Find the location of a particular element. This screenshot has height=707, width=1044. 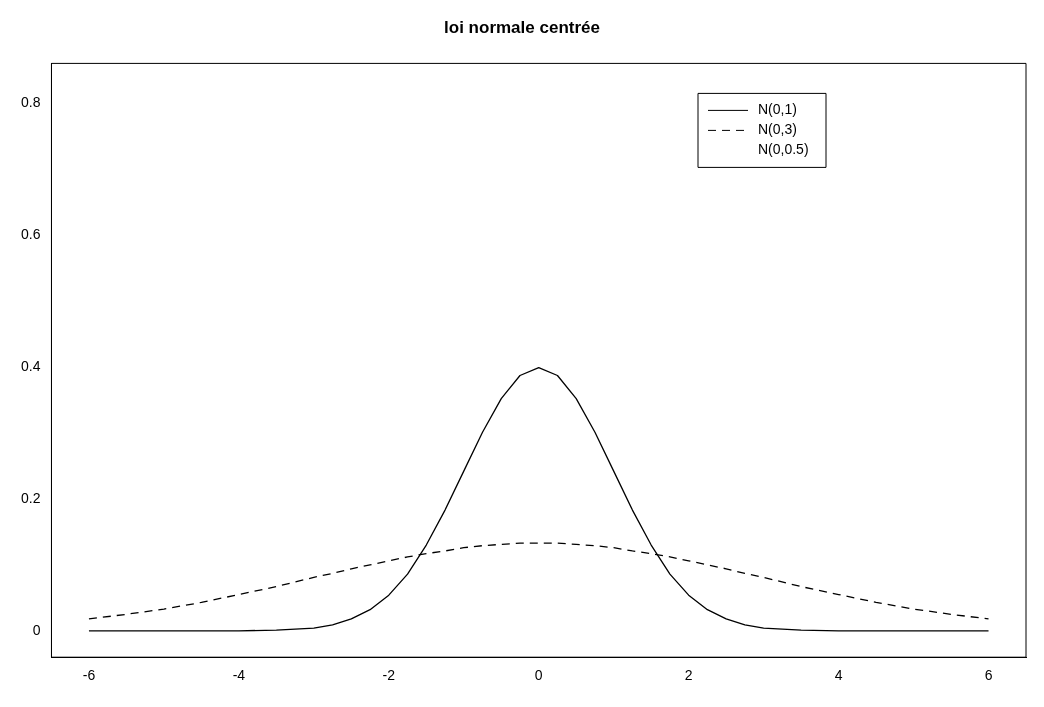

y-tick-label: 0.2 is located at coordinates (30, 497).